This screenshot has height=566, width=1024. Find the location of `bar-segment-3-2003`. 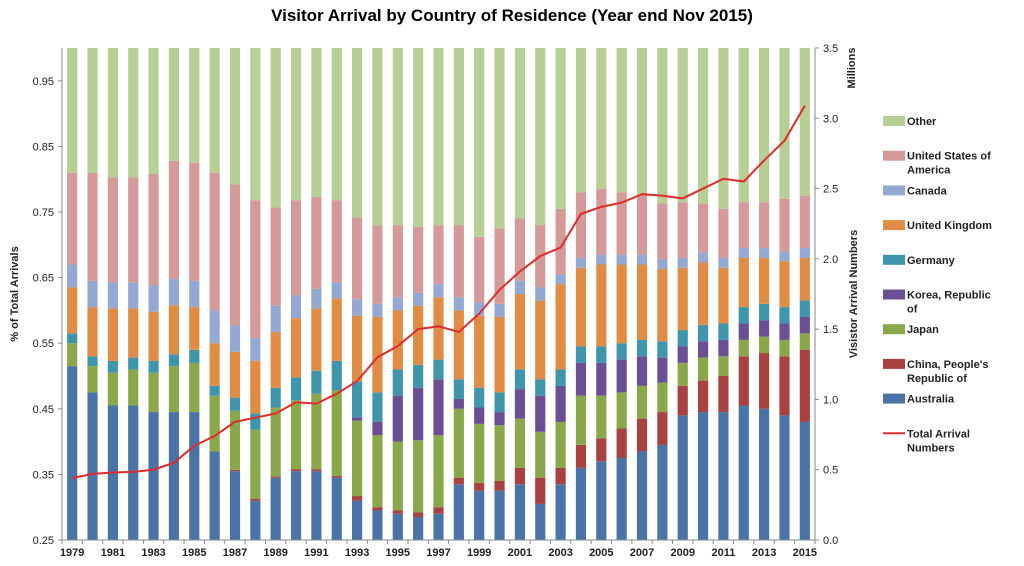

bar-segment-3-2003 is located at coordinates (560, 403).